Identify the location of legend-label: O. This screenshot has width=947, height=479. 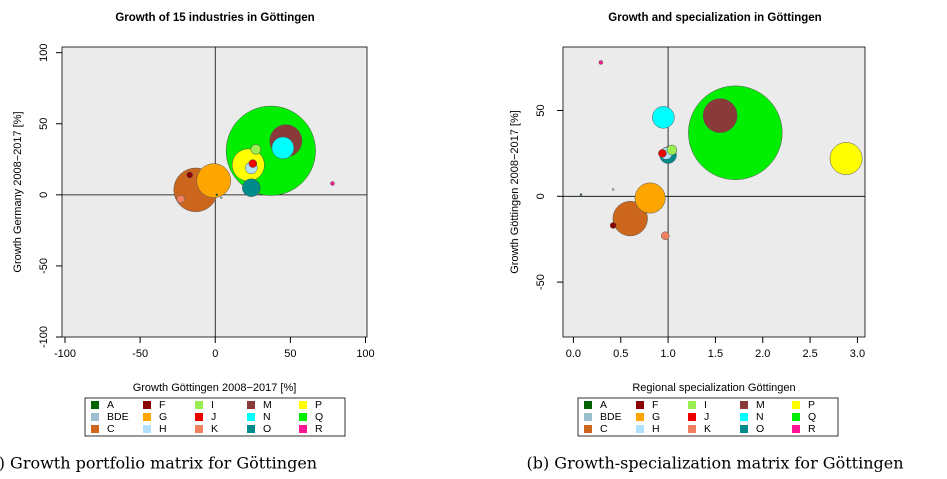
(267, 429).